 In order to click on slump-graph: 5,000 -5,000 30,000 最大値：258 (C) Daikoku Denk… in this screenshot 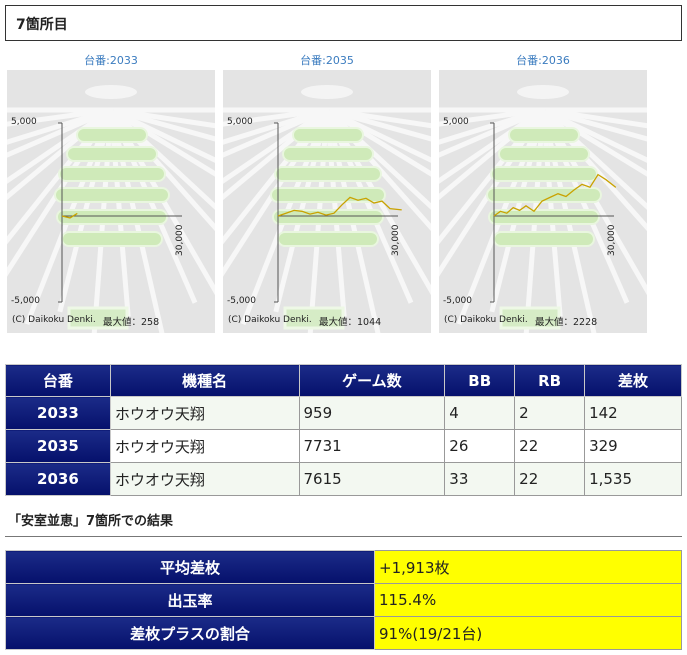, I will do `click(111, 201)`.